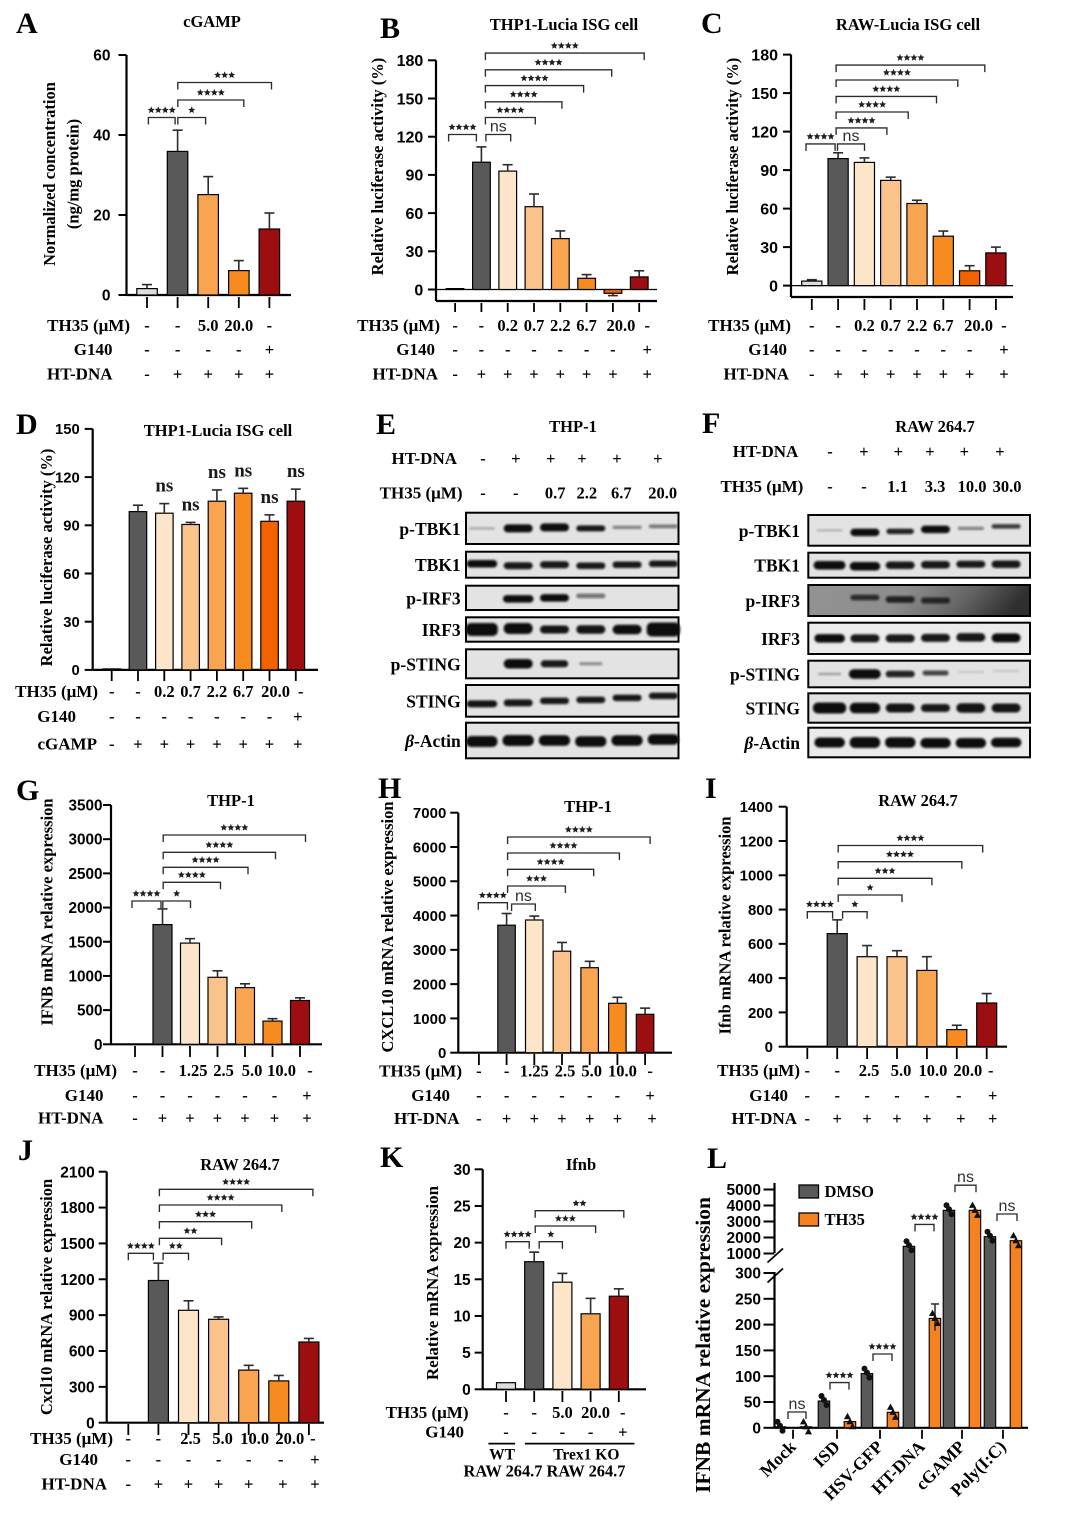  I want to click on svg-text: p-STING, so click(765, 675).